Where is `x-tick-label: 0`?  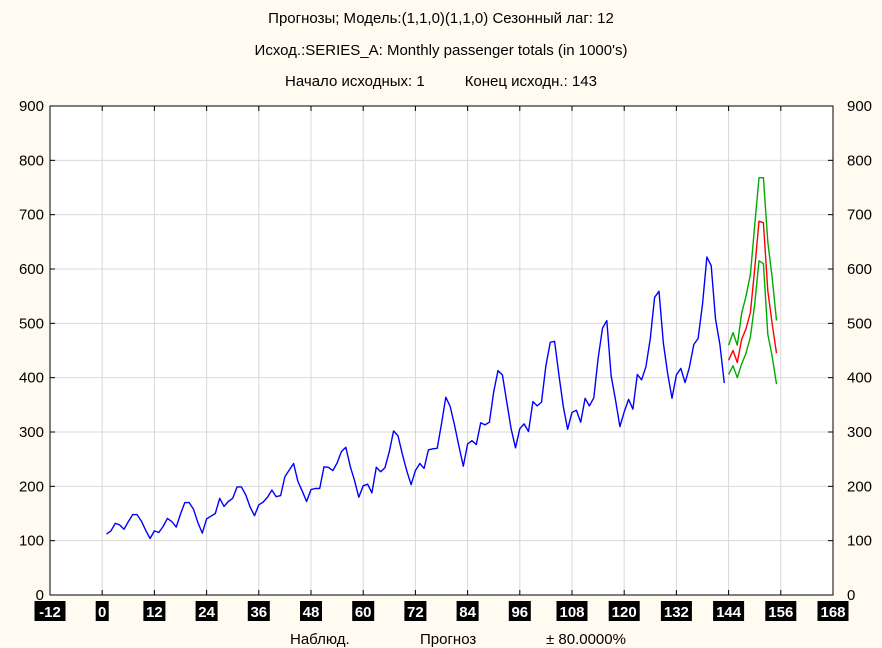
x-tick-label: 0 is located at coordinates (102, 612).